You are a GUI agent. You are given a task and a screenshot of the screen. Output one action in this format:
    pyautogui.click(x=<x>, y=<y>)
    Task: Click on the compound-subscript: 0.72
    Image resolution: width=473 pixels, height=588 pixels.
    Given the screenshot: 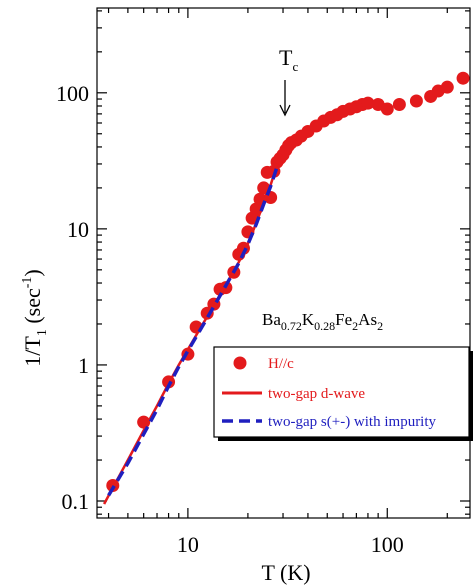 What is the action you would take?
    pyautogui.click(x=291, y=326)
    